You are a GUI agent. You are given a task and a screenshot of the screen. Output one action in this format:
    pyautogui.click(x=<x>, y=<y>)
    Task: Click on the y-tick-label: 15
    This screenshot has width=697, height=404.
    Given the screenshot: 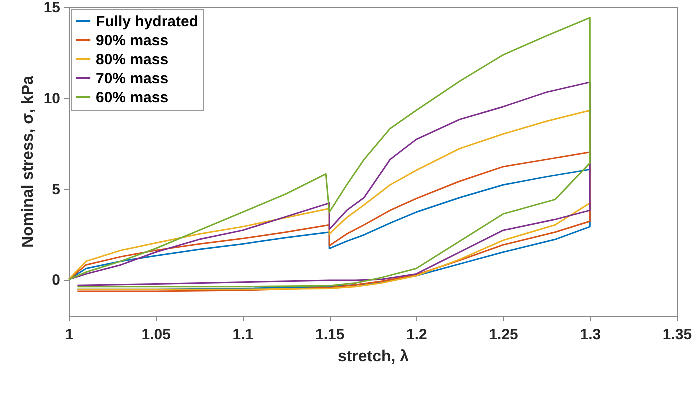 What is the action you would take?
    pyautogui.click(x=52, y=8)
    